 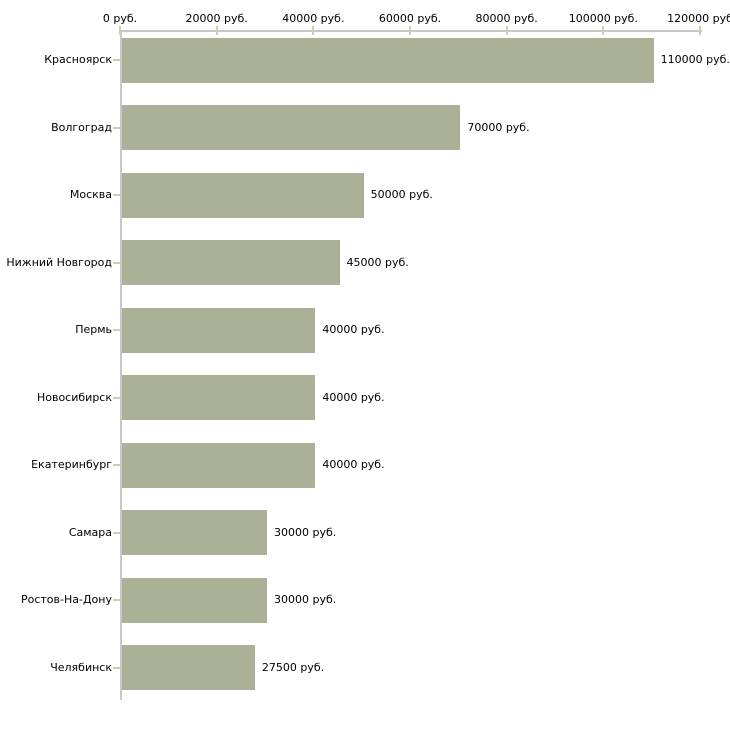 What do you see at coordinates (121, 365) in the screenshot?
I see `y-axis-line` at bounding box center [121, 365].